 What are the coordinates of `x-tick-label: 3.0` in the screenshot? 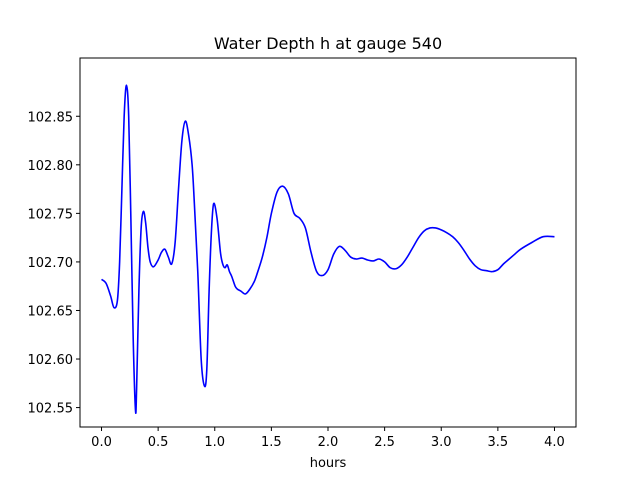 It's located at (441, 442).